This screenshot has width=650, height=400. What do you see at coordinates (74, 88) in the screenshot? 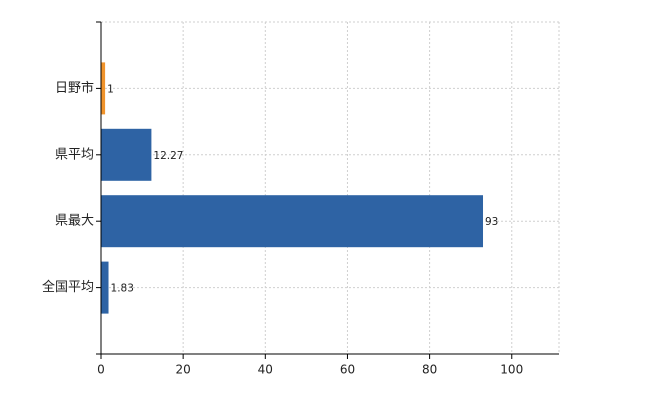
I see `y-tick-label: 日野市` at bounding box center [74, 88].